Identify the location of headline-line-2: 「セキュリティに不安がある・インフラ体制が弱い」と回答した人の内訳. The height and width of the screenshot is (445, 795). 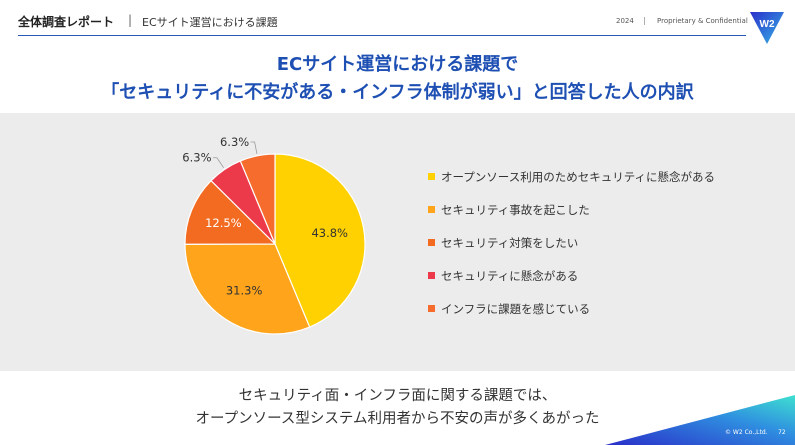
(397, 92).